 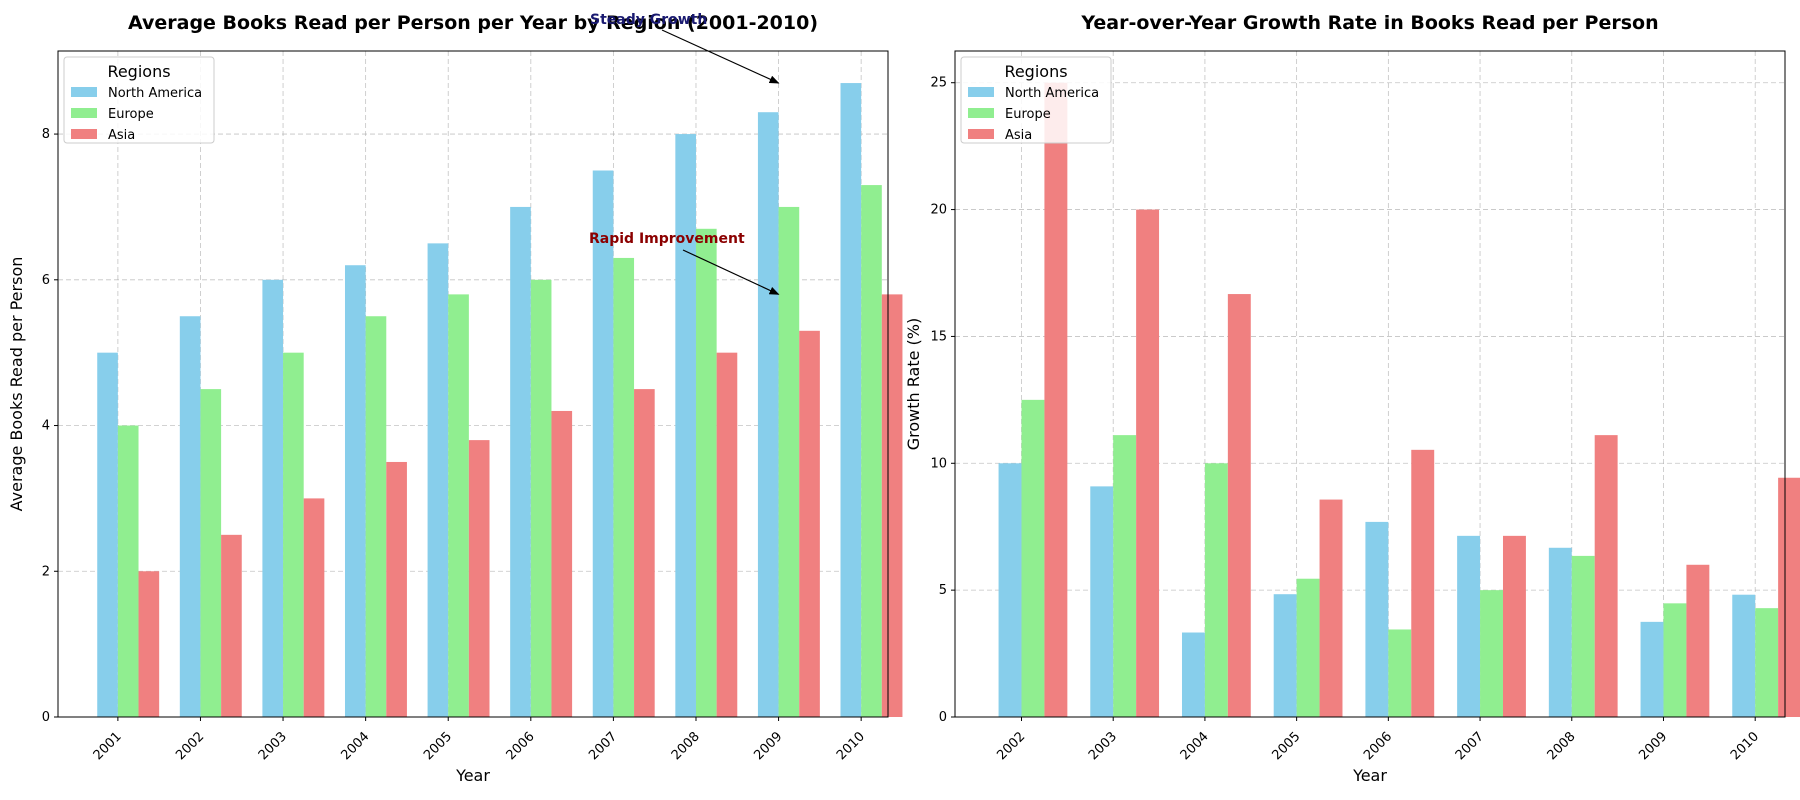 What do you see at coordinates (667, 239) in the screenshot?
I see `annotation-label: Rapid Improvement` at bounding box center [667, 239].